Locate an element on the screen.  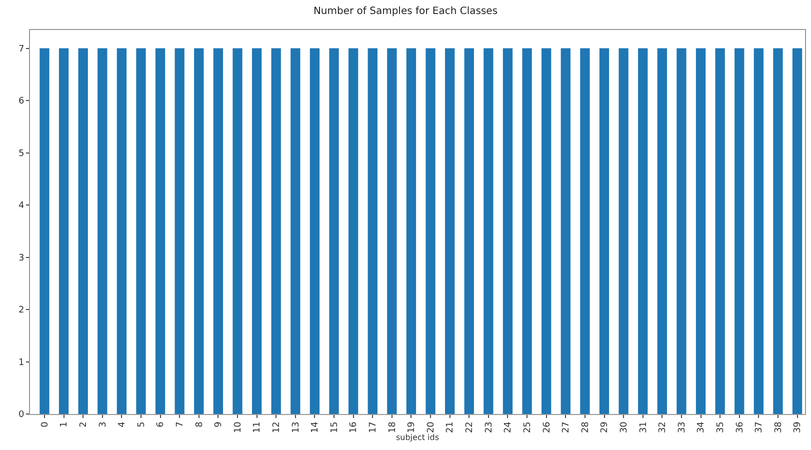
y-tick-label: 2 is located at coordinates (21, 311).